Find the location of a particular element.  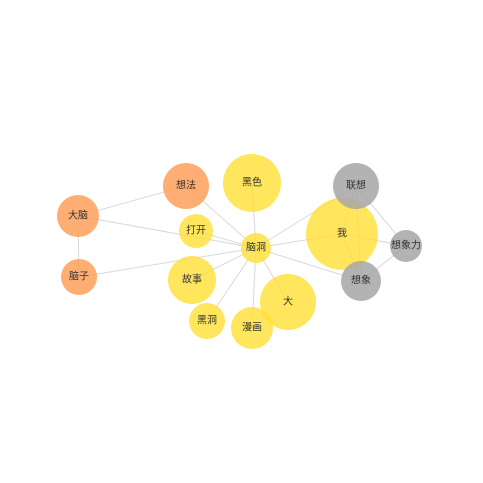

node-xiangxiangli: 想象力 is located at coordinates (406, 246).